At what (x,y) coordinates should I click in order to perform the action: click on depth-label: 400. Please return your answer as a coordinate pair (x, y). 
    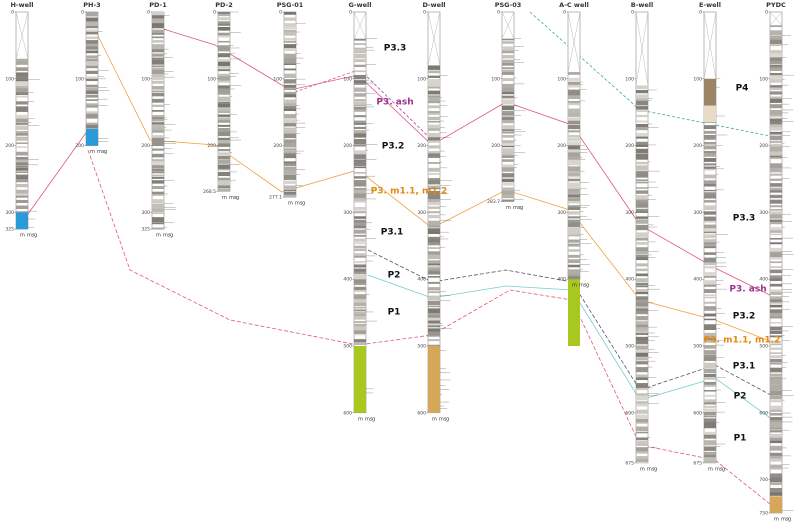
    Looking at the image, I should click on (421, 280).